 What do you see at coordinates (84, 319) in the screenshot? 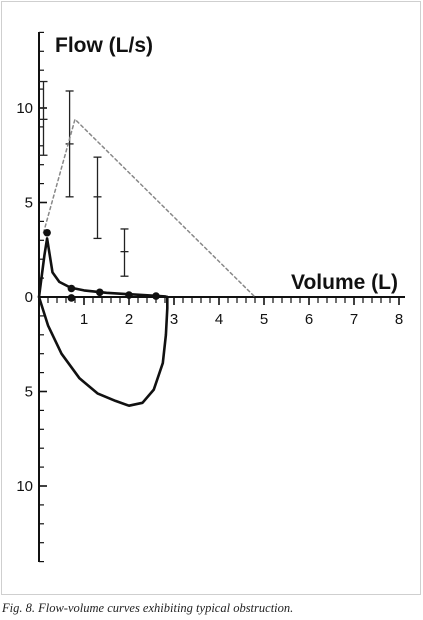
I see `x-tick-label: 1` at bounding box center [84, 319].